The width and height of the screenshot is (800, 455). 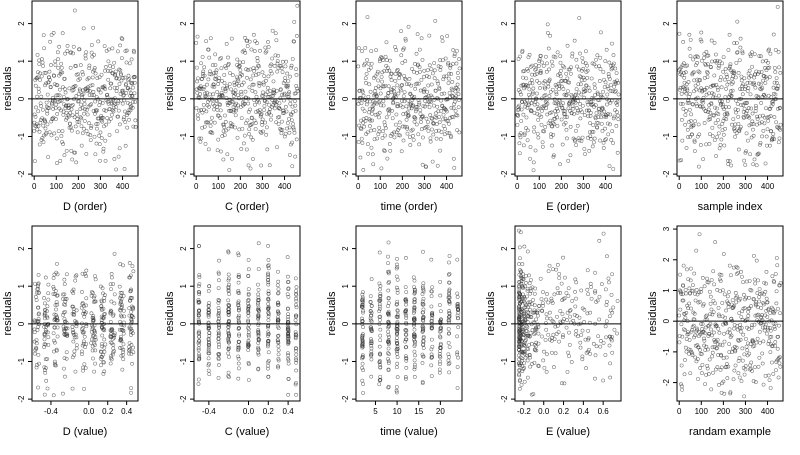 What do you see at coordinates (768, 411) in the screenshot?
I see `x-tick-label: 400` at bounding box center [768, 411].